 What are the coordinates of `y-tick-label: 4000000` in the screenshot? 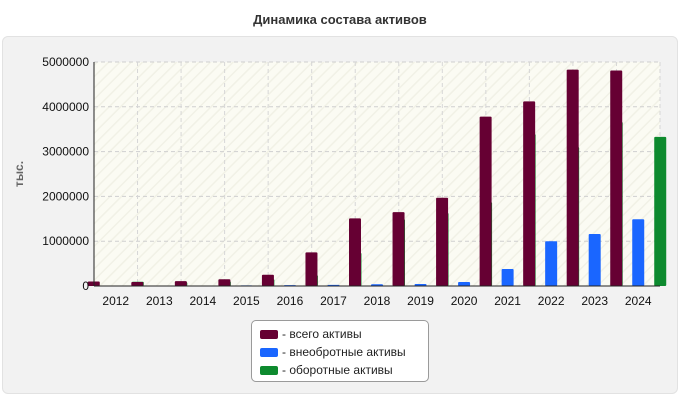 It's located at (65, 107).